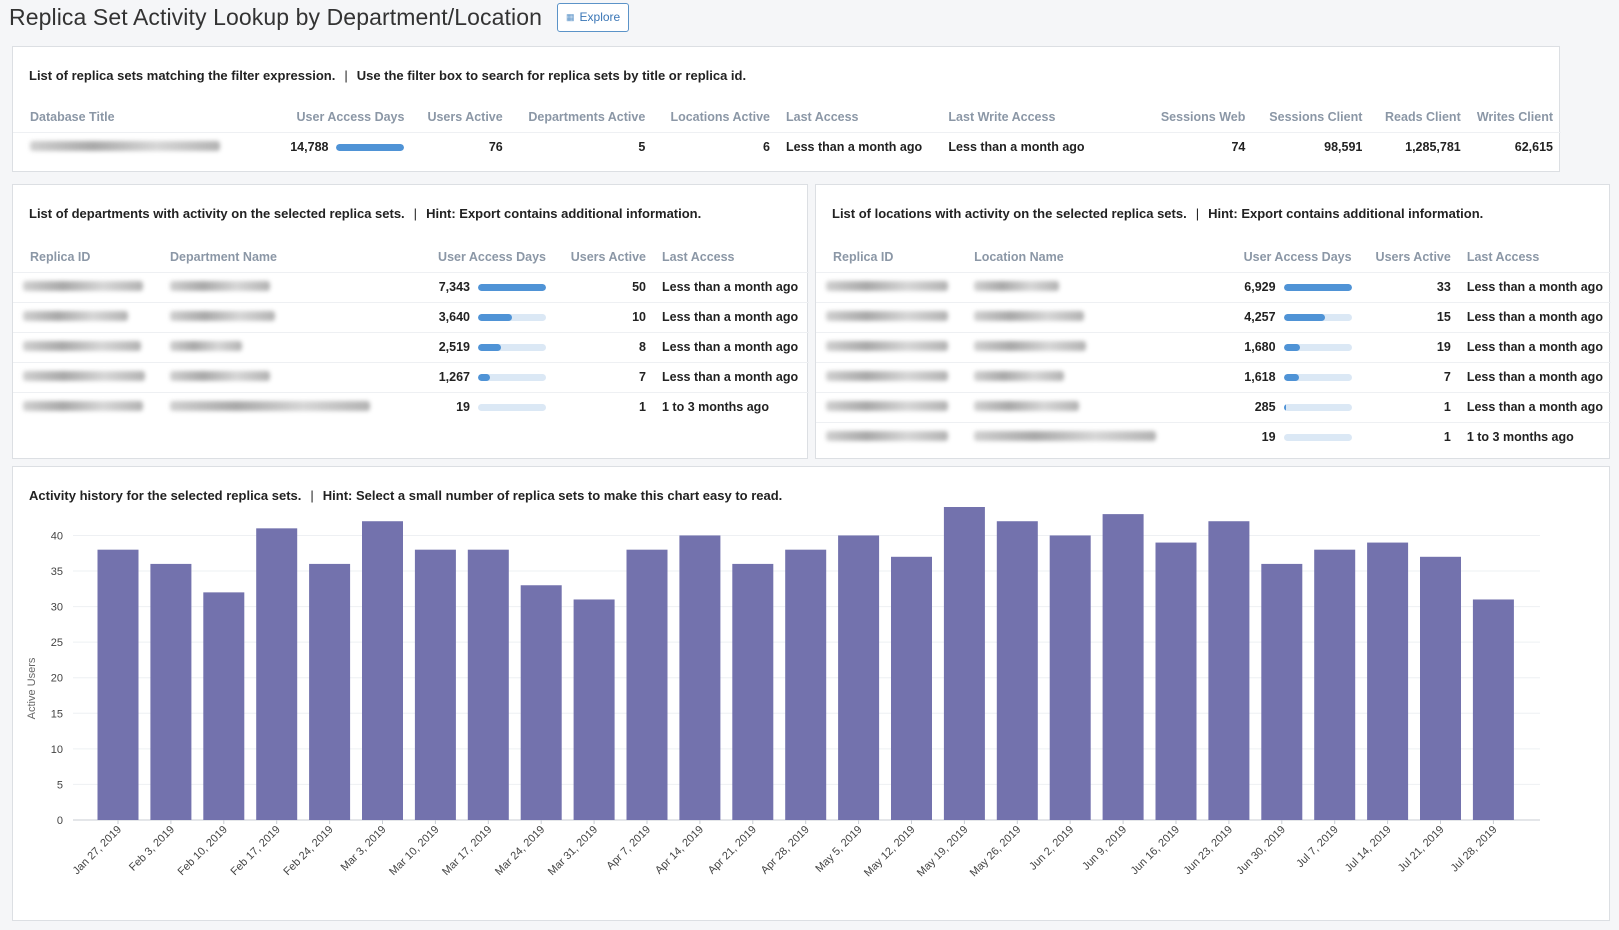  Describe the element at coordinates (1280, 286) in the screenshot. I see `user-access-days-cell: 6,929` at that location.